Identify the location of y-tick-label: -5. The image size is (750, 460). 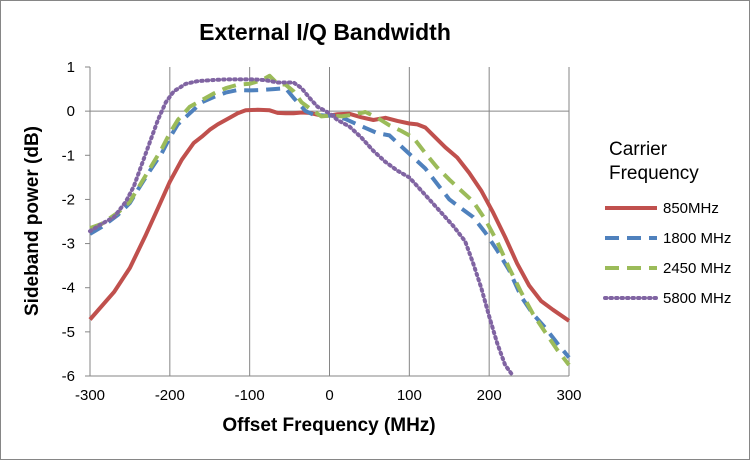
(68, 332).